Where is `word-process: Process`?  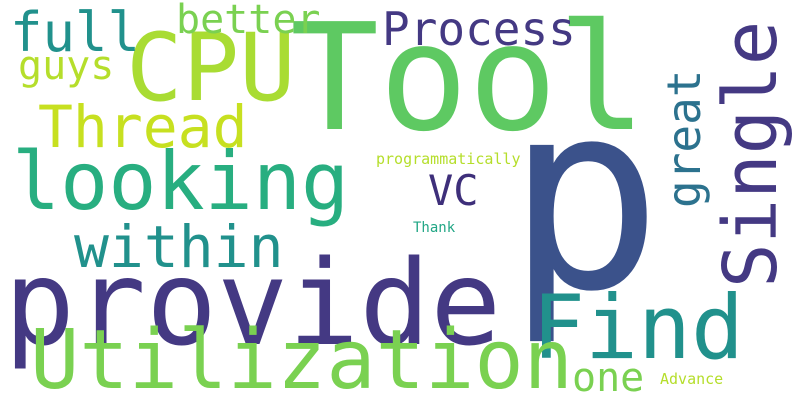 word-process: Process is located at coordinates (479, 29).